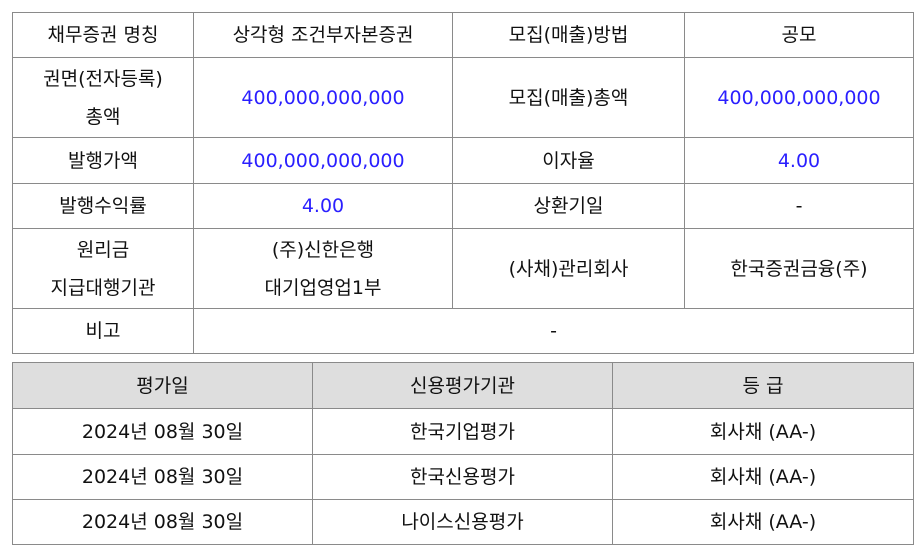 This screenshot has height=549, width=920. I want to click on maturity-value: -, so click(799, 206).